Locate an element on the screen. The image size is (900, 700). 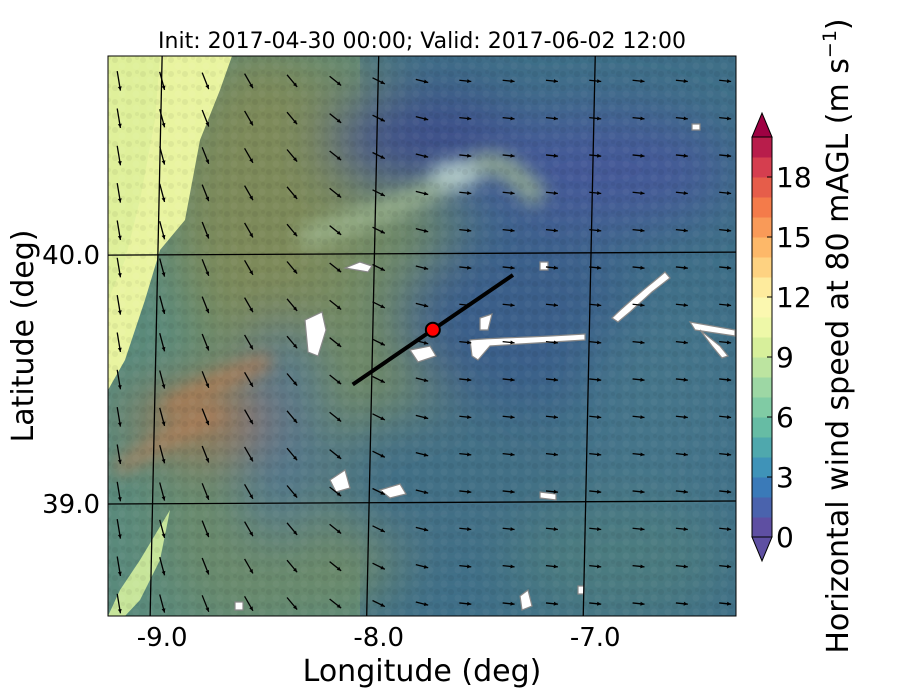
x-tick-label: -8.0 is located at coordinates (378, 638).